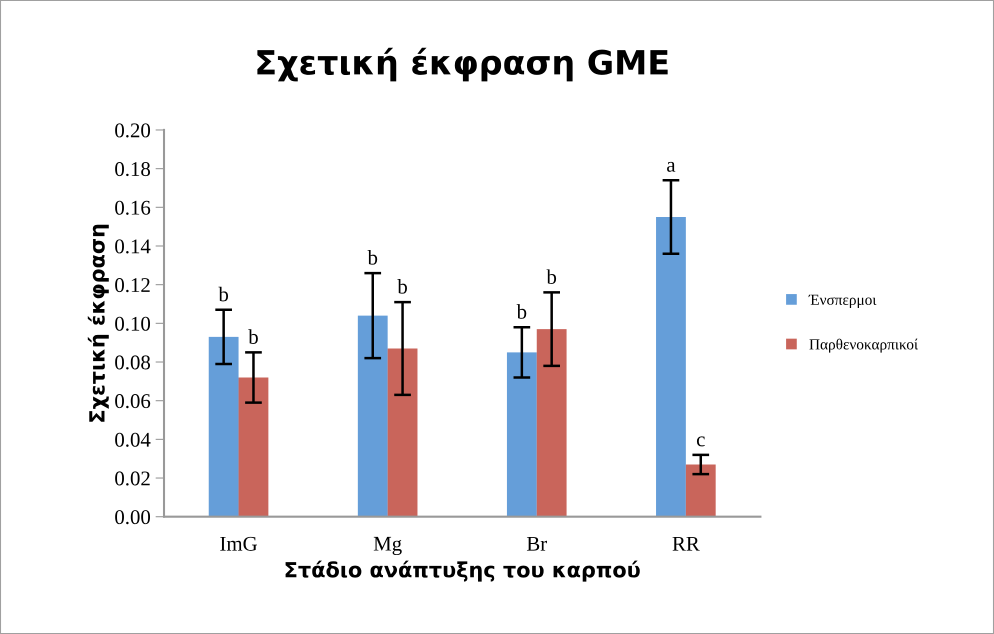 The image size is (994, 634). What do you see at coordinates (132, 246) in the screenshot?
I see `y-tick-label: 0.14` at bounding box center [132, 246].